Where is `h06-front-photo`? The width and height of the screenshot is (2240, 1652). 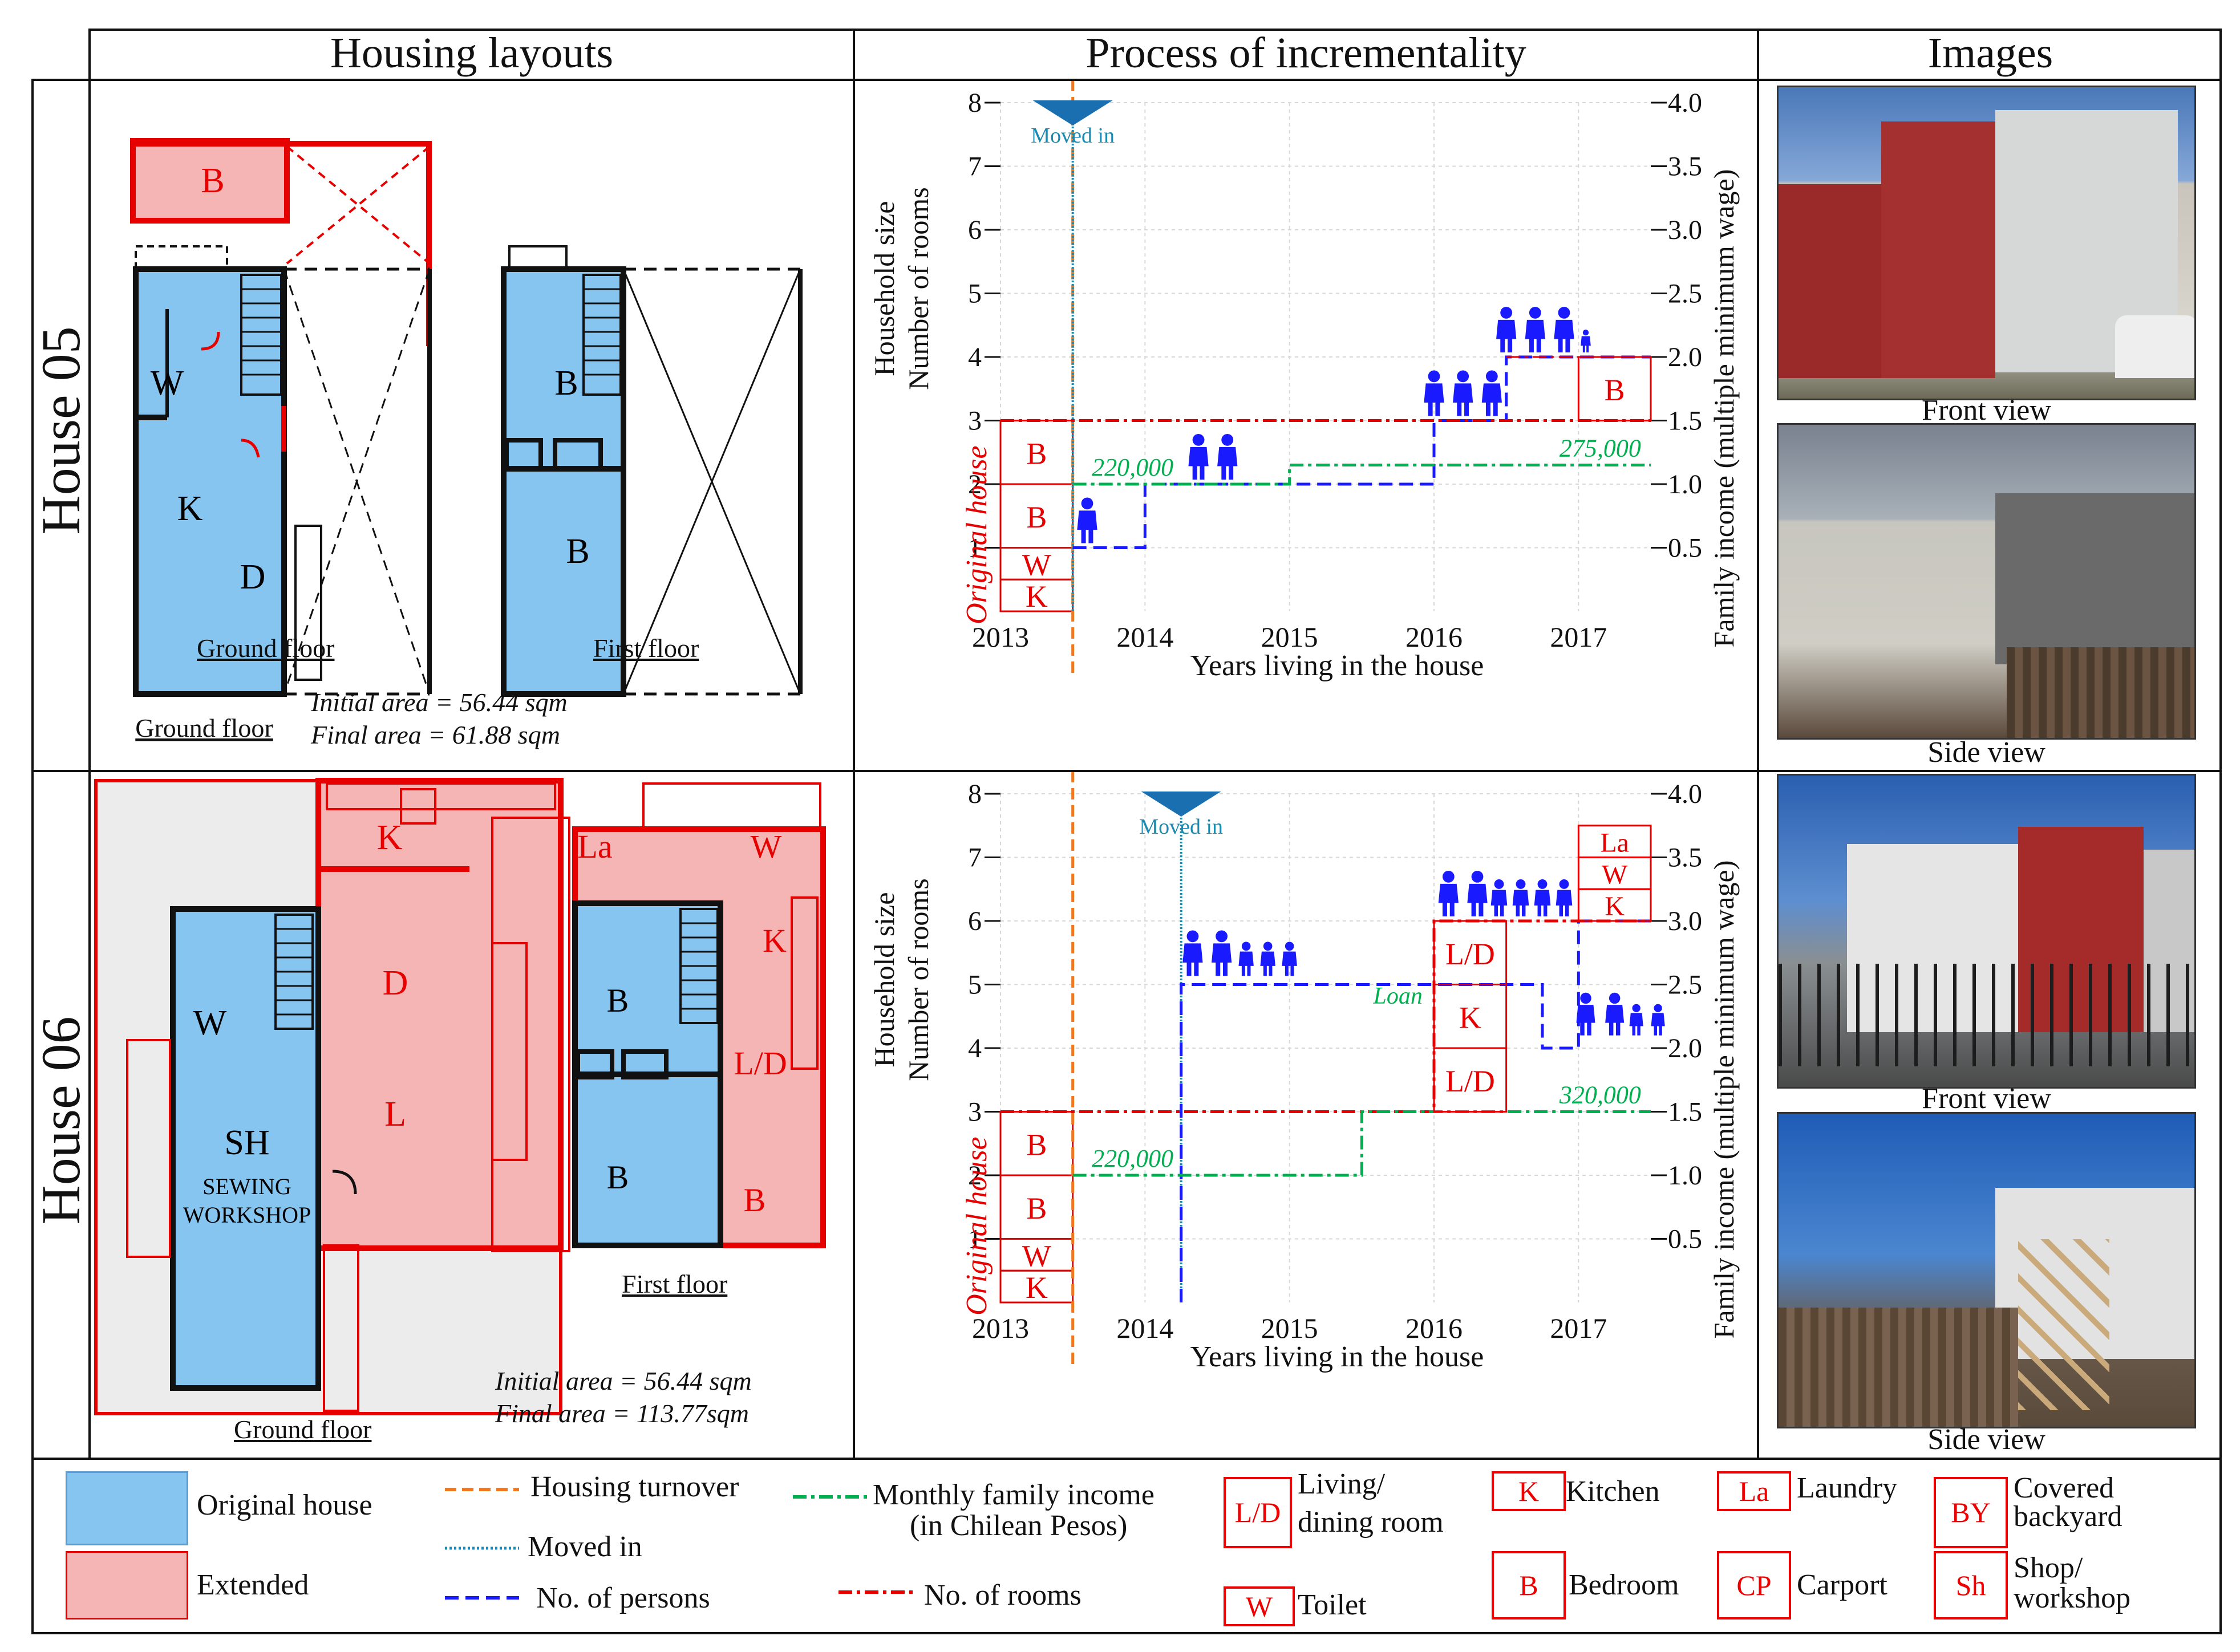 h06-front-photo is located at coordinates (1987, 931).